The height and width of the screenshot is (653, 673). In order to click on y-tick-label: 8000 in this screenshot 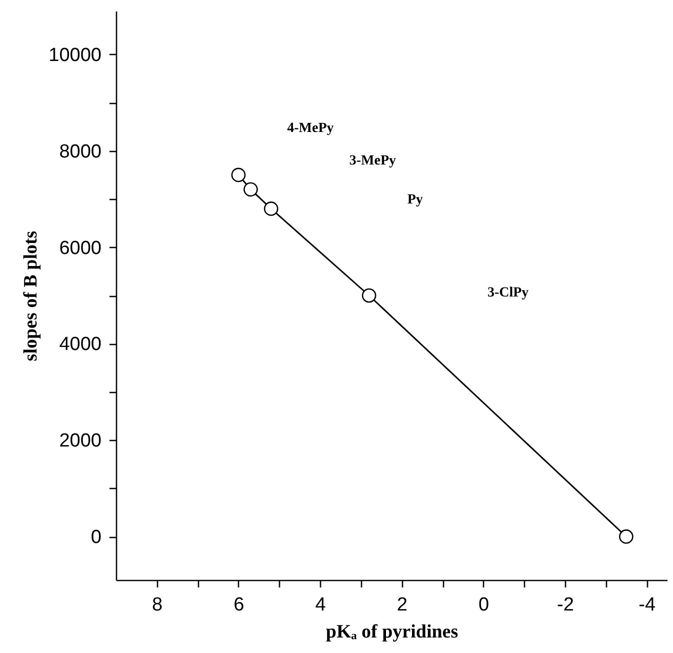, I will do `click(80, 151)`.